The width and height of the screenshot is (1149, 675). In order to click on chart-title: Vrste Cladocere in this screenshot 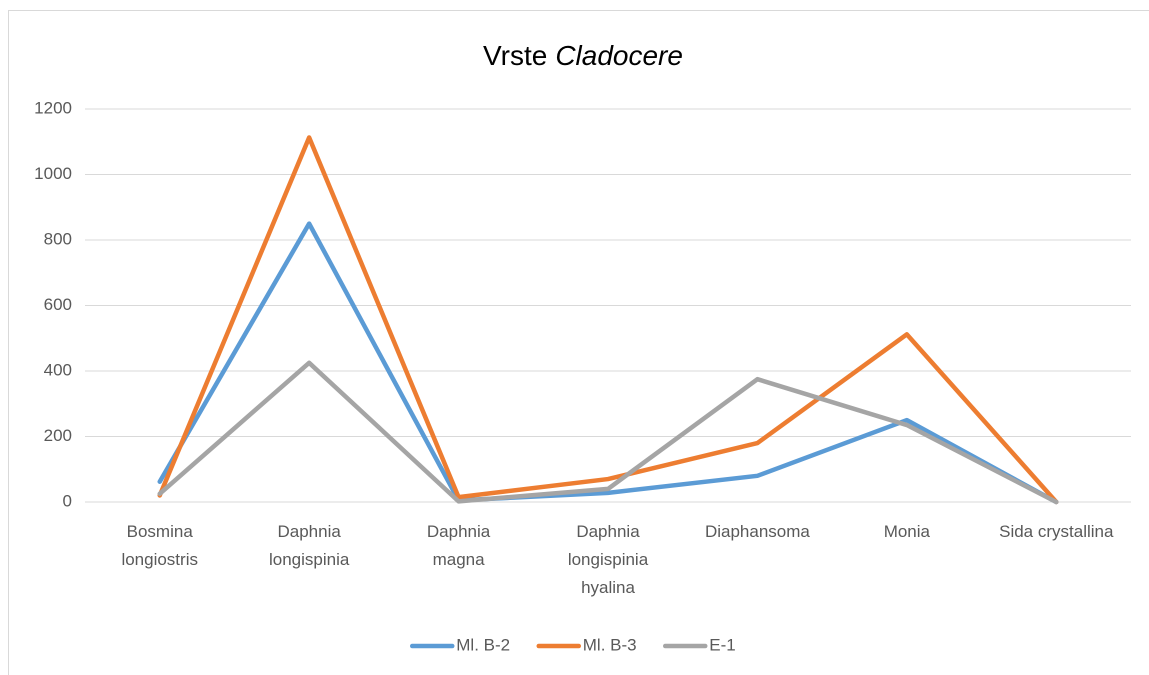, I will do `click(583, 55)`.